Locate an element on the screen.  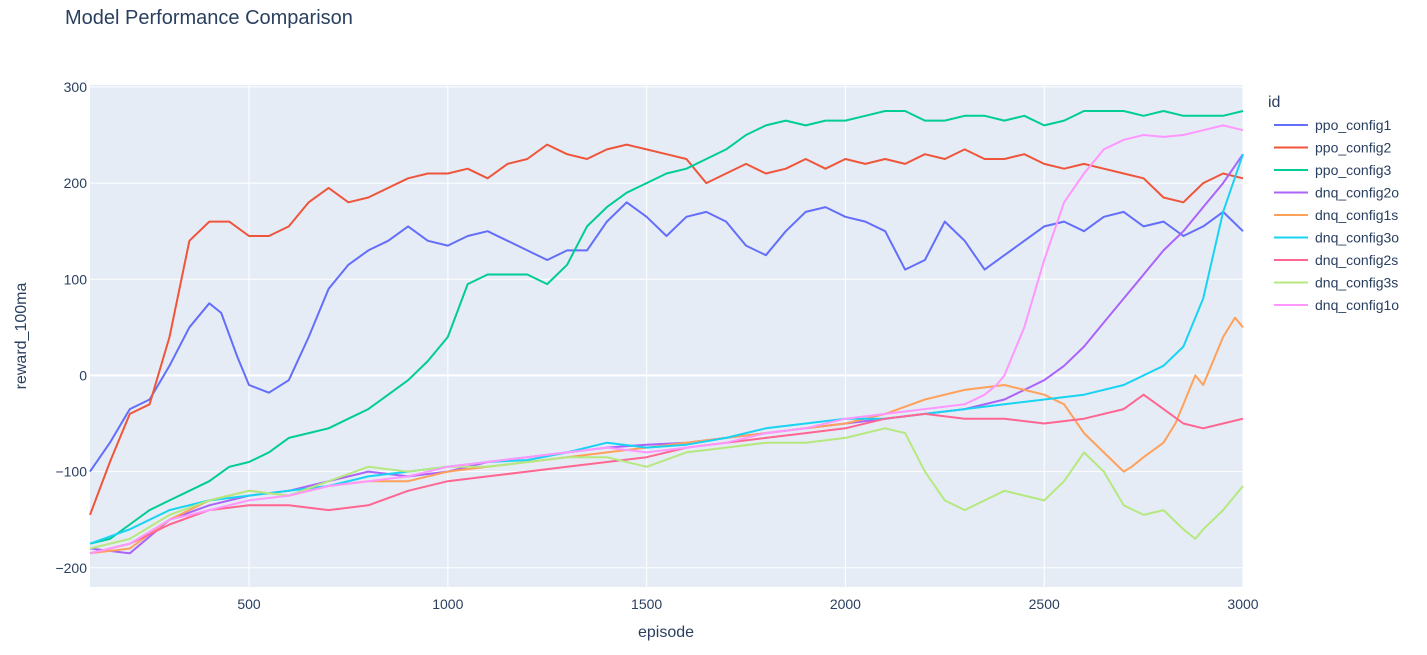
x-axis-title: episode is located at coordinates (666, 632).